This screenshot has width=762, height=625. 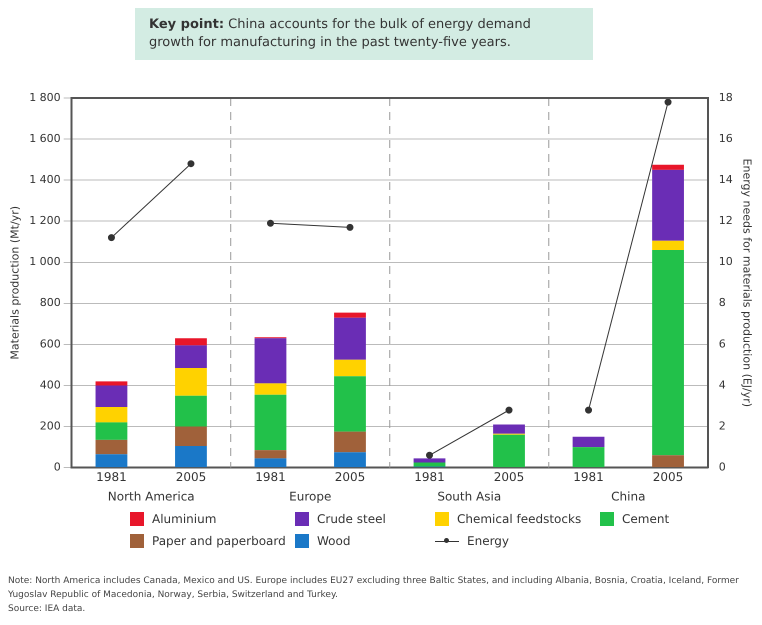 I want to click on y-tick-label: 1 800, so click(x=45, y=97).